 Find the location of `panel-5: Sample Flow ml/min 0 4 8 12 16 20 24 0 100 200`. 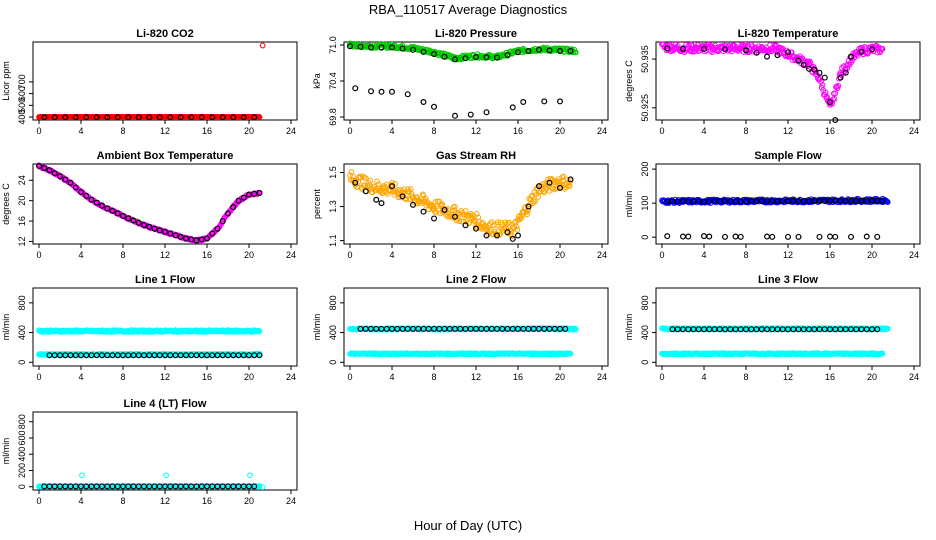

panel-5: Sample Flow ml/min 0 4 8 12 16 20 24 0 100 200 is located at coordinates (772, 205).